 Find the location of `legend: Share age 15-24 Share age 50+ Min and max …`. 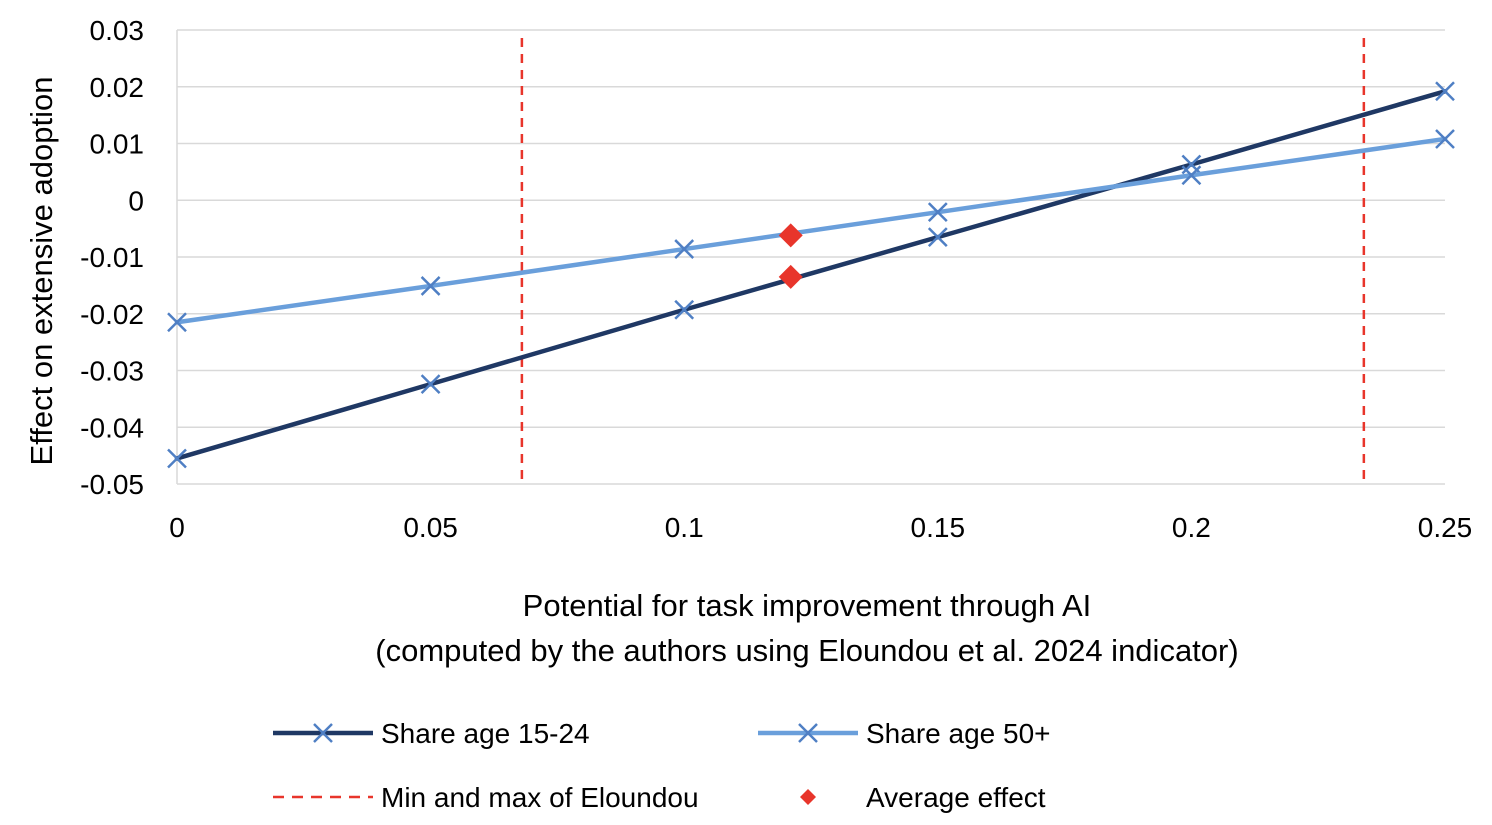

legend: Share age 15-24 Share age 50+ Min and max … is located at coordinates (662, 765).